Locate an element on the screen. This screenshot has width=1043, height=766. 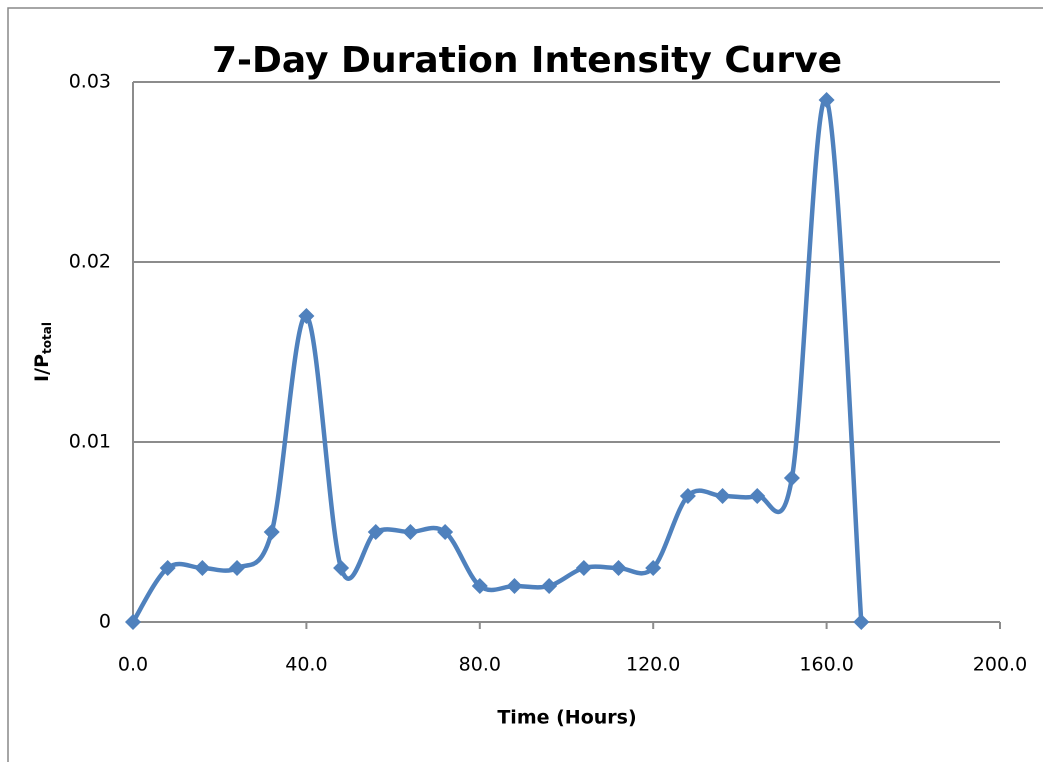
x-tick-label: 160.0 is located at coordinates (826, 665).